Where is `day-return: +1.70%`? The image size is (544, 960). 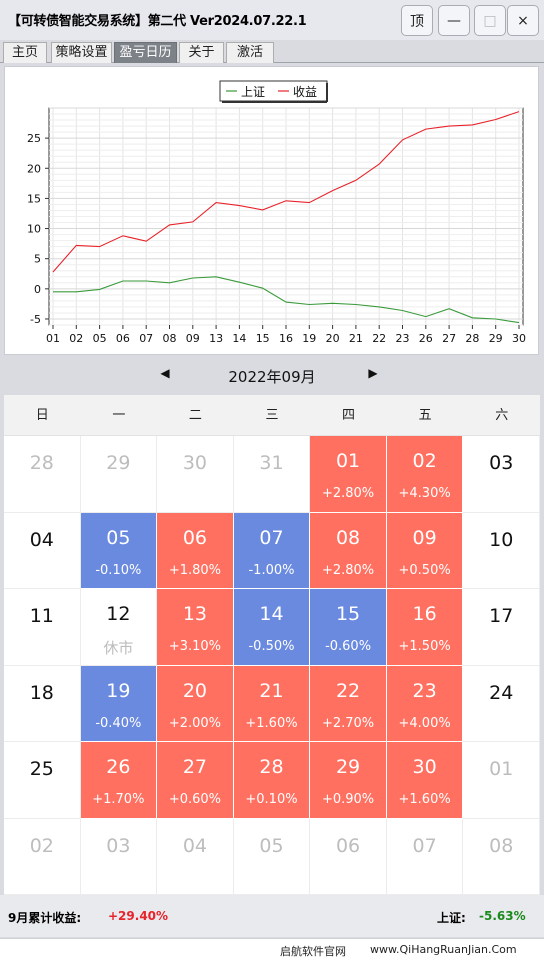 day-return: +1.70% is located at coordinates (118, 799).